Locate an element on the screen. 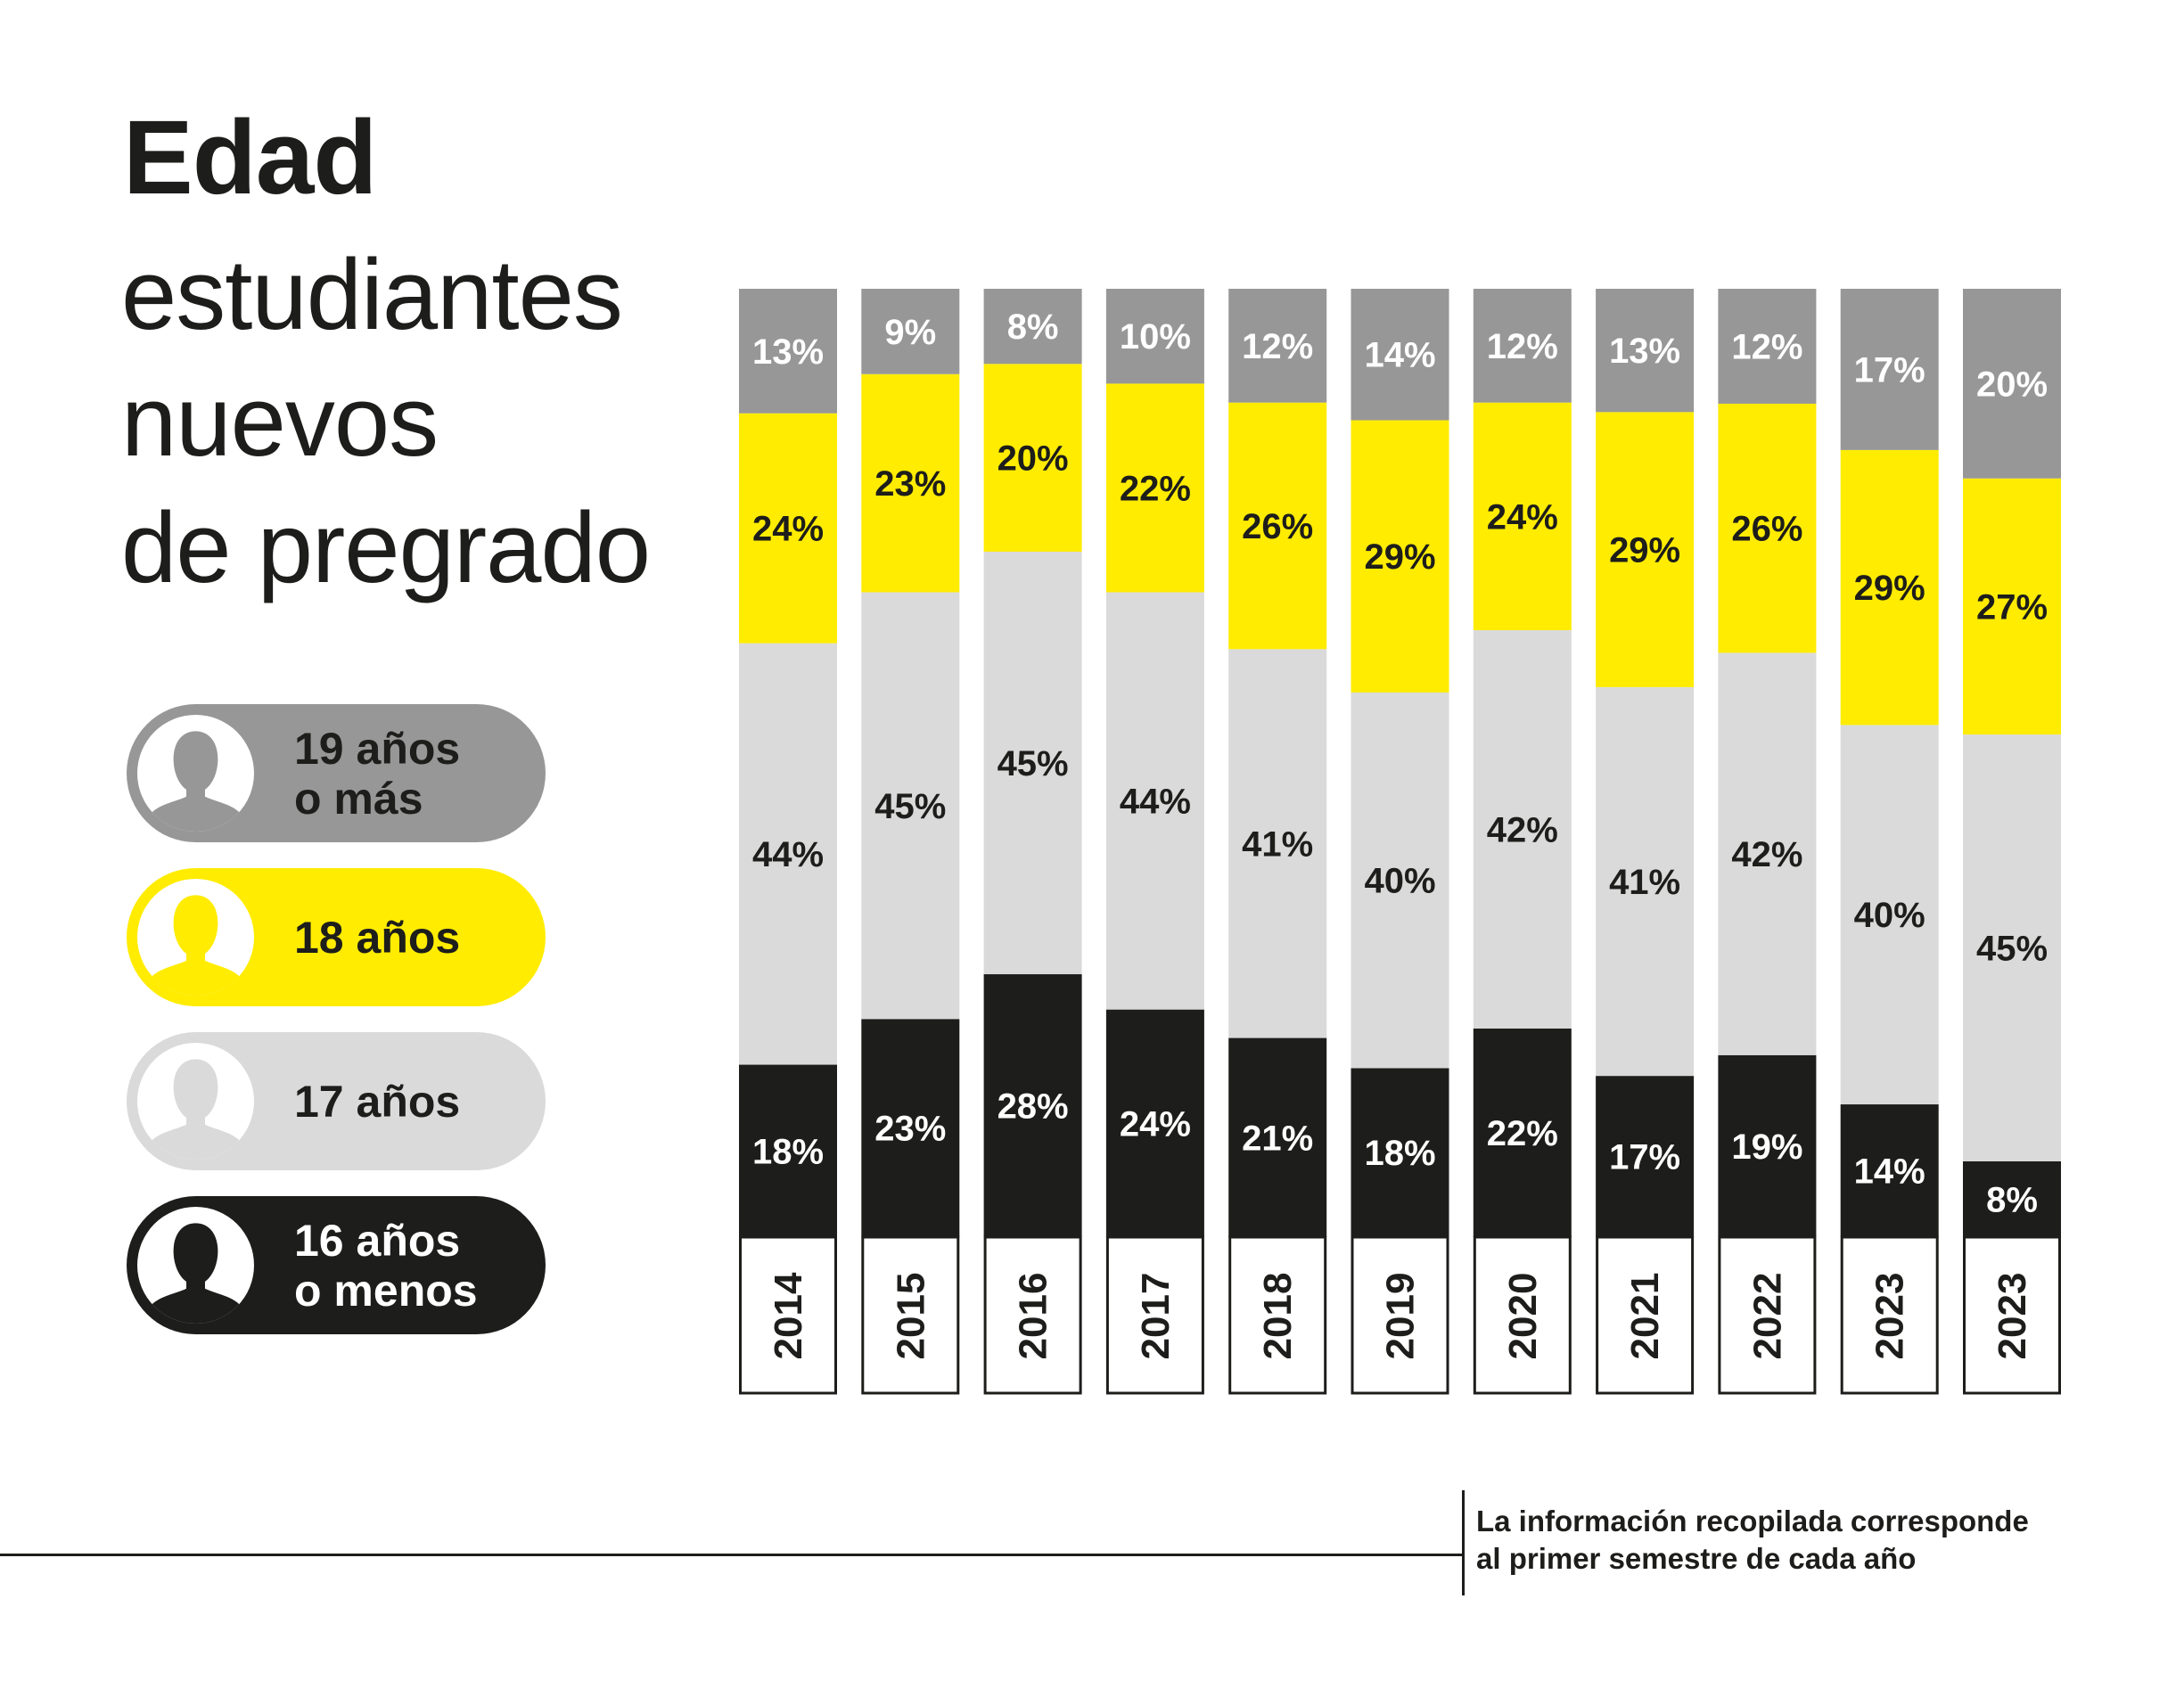  data-label: 19% is located at coordinates (1767, 1147).